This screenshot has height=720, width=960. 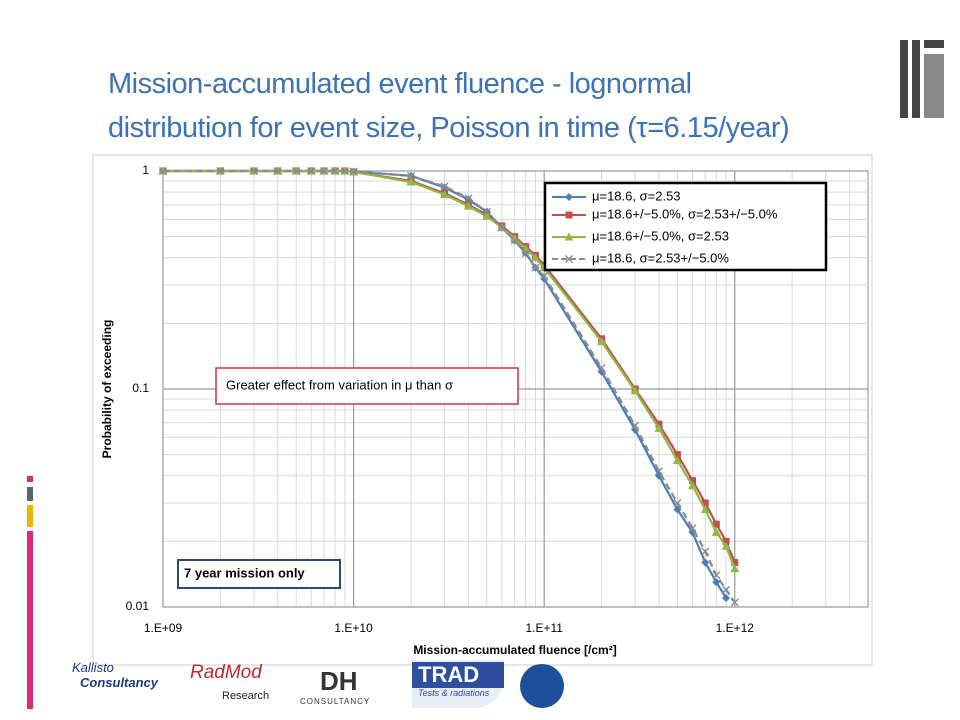 I want to click on logo-text: Tests & radiations, so click(x=454, y=693).